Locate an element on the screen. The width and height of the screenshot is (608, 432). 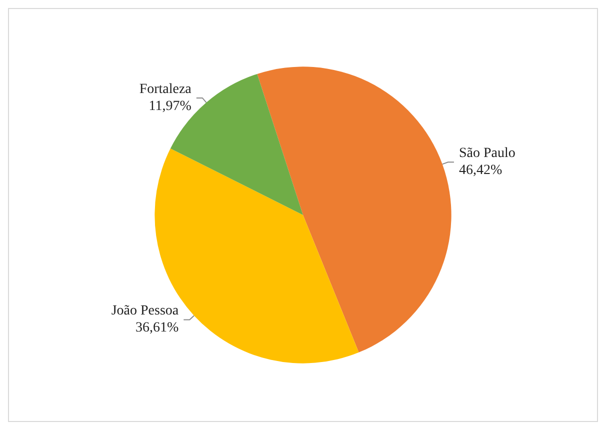
slice-label: João Pessoa is located at coordinates (145, 311).